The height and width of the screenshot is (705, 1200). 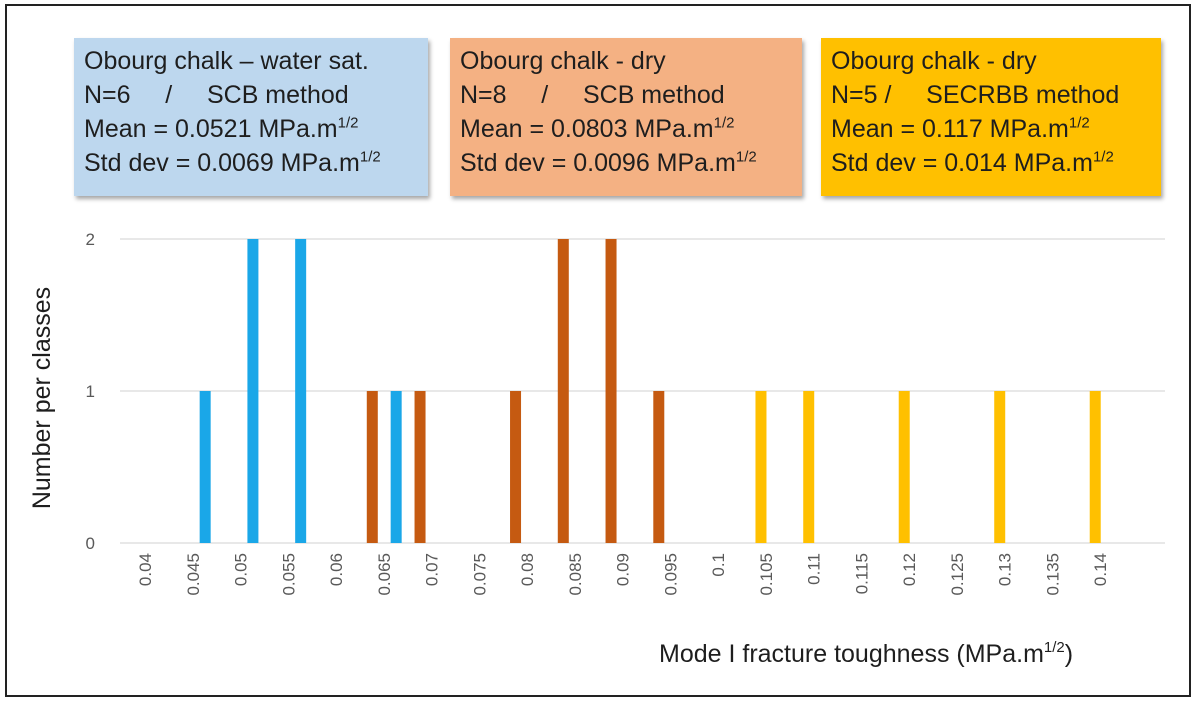 I want to click on y-tick-label: 1, so click(x=90, y=391).